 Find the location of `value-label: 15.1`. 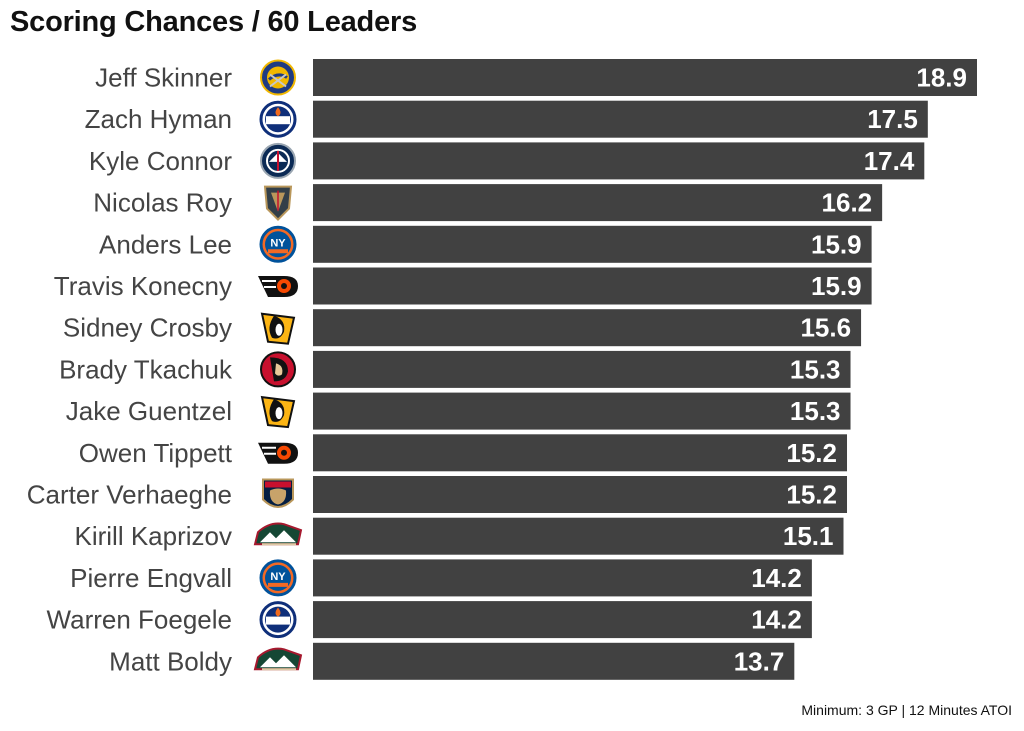

value-label: 15.1 is located at coordinates (808, 536).